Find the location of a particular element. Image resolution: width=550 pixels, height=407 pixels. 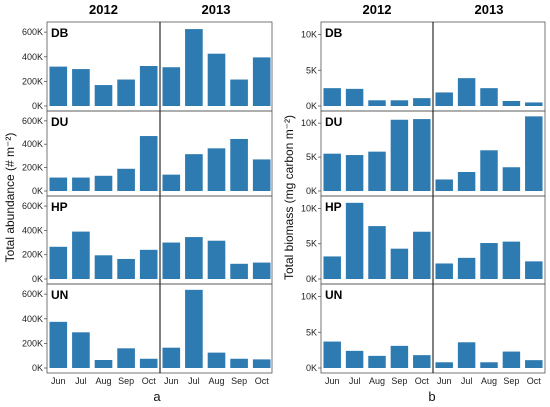

bar-db-2013-oct is located at coordinates (261, 81).